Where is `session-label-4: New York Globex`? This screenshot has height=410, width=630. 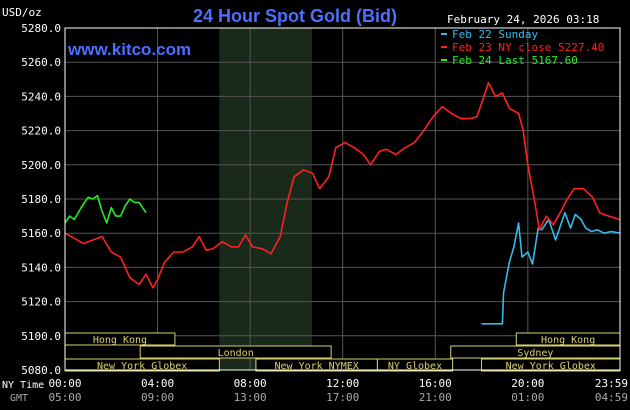
session-label-4: New York Globex is located at coordinates (142, 366).